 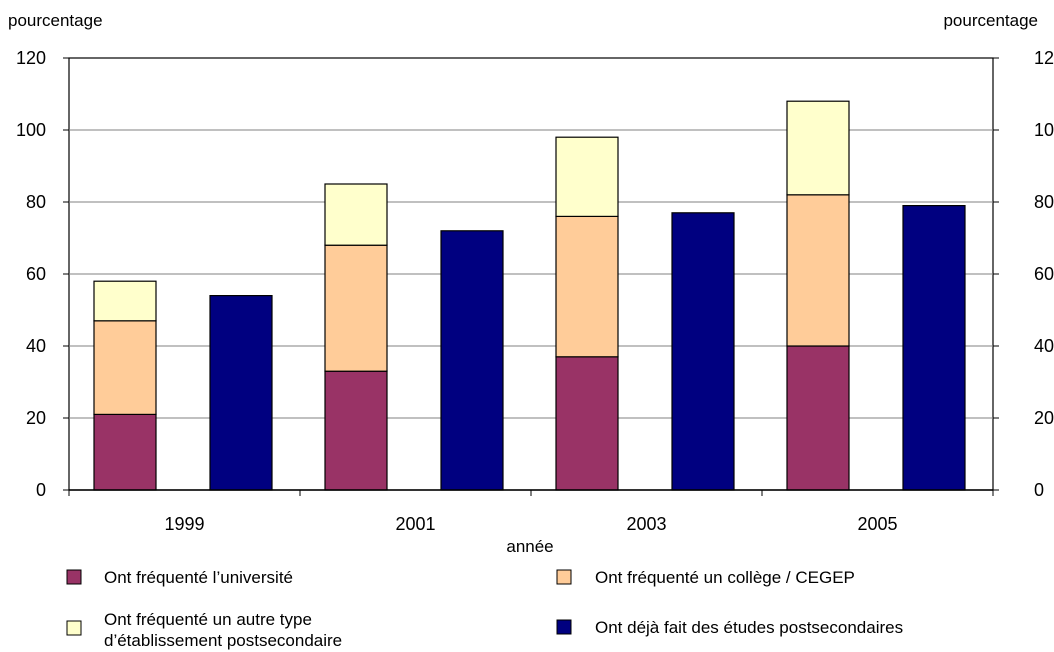 What do you see at coordinates (990, 20) in the screenshot?
I see `y-axis-title-right: pourcentage` at bounding box center [990, 20].